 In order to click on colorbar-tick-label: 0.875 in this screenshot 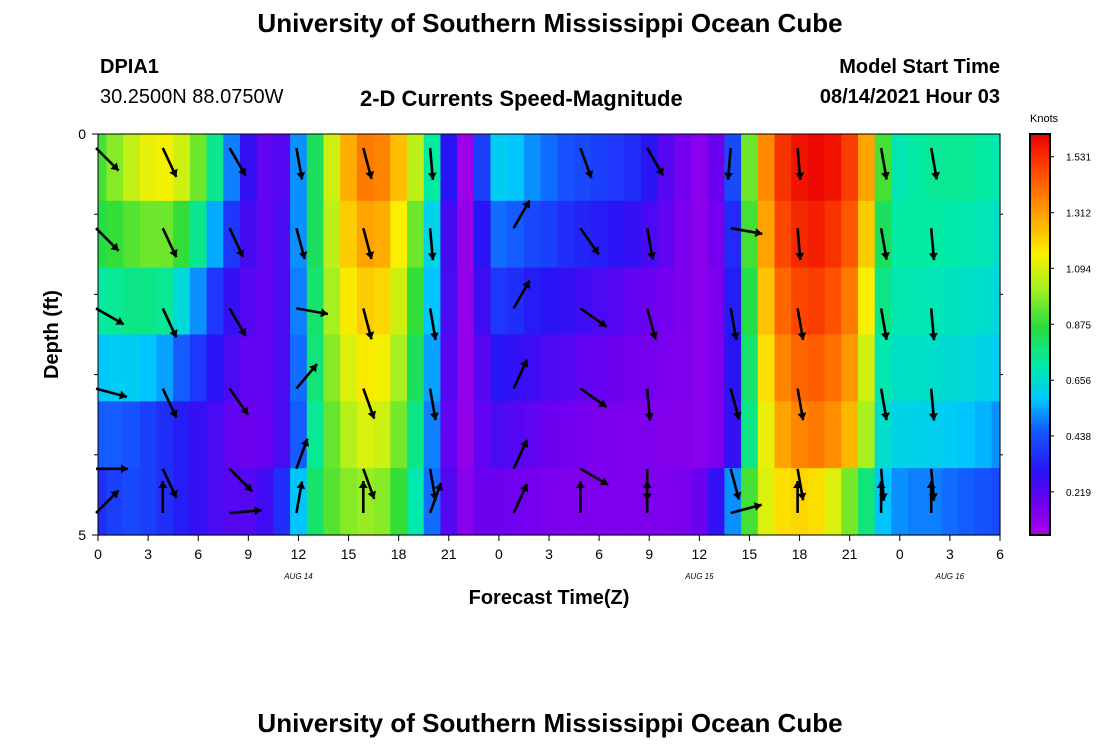, I will do `click(1078, 325)`.